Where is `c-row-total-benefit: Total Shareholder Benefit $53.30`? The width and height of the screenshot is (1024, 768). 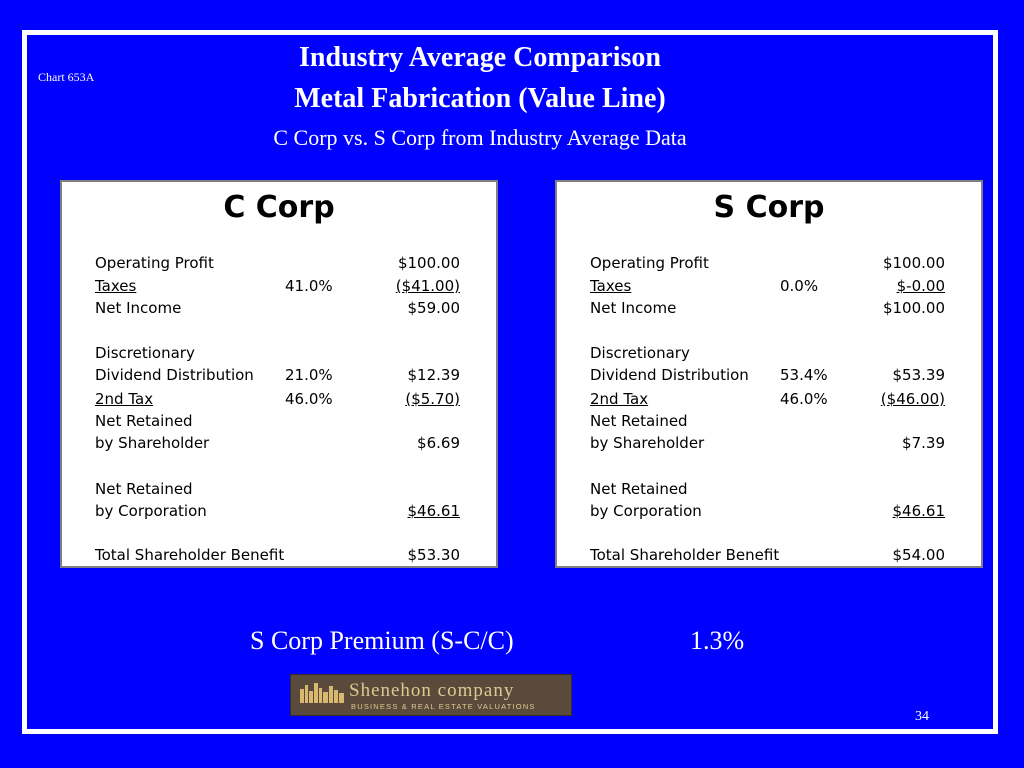 c-row-total-benefit: Total Shareholder Benefit $53.30 is located at coordinates (277, 555).